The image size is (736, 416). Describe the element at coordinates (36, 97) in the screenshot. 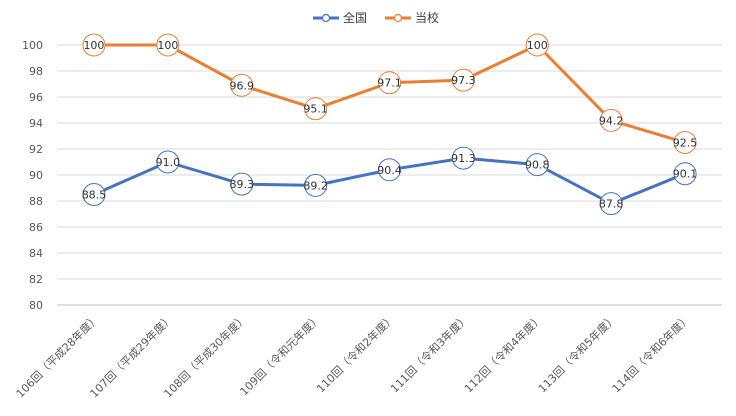

I see `y-tick-label: 96` at that location.